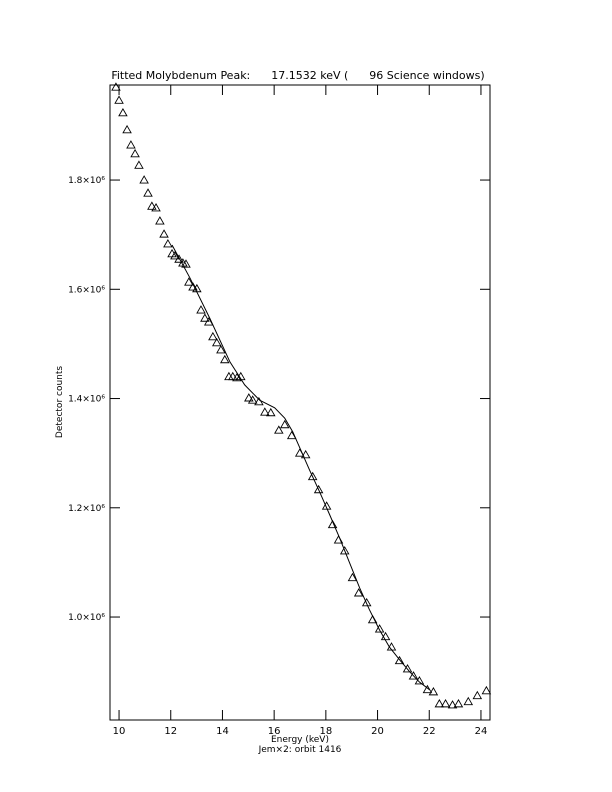 The width and height of the screenshot is (612, 792). I want to click on x-tick-label: 18, so click(325, 731).